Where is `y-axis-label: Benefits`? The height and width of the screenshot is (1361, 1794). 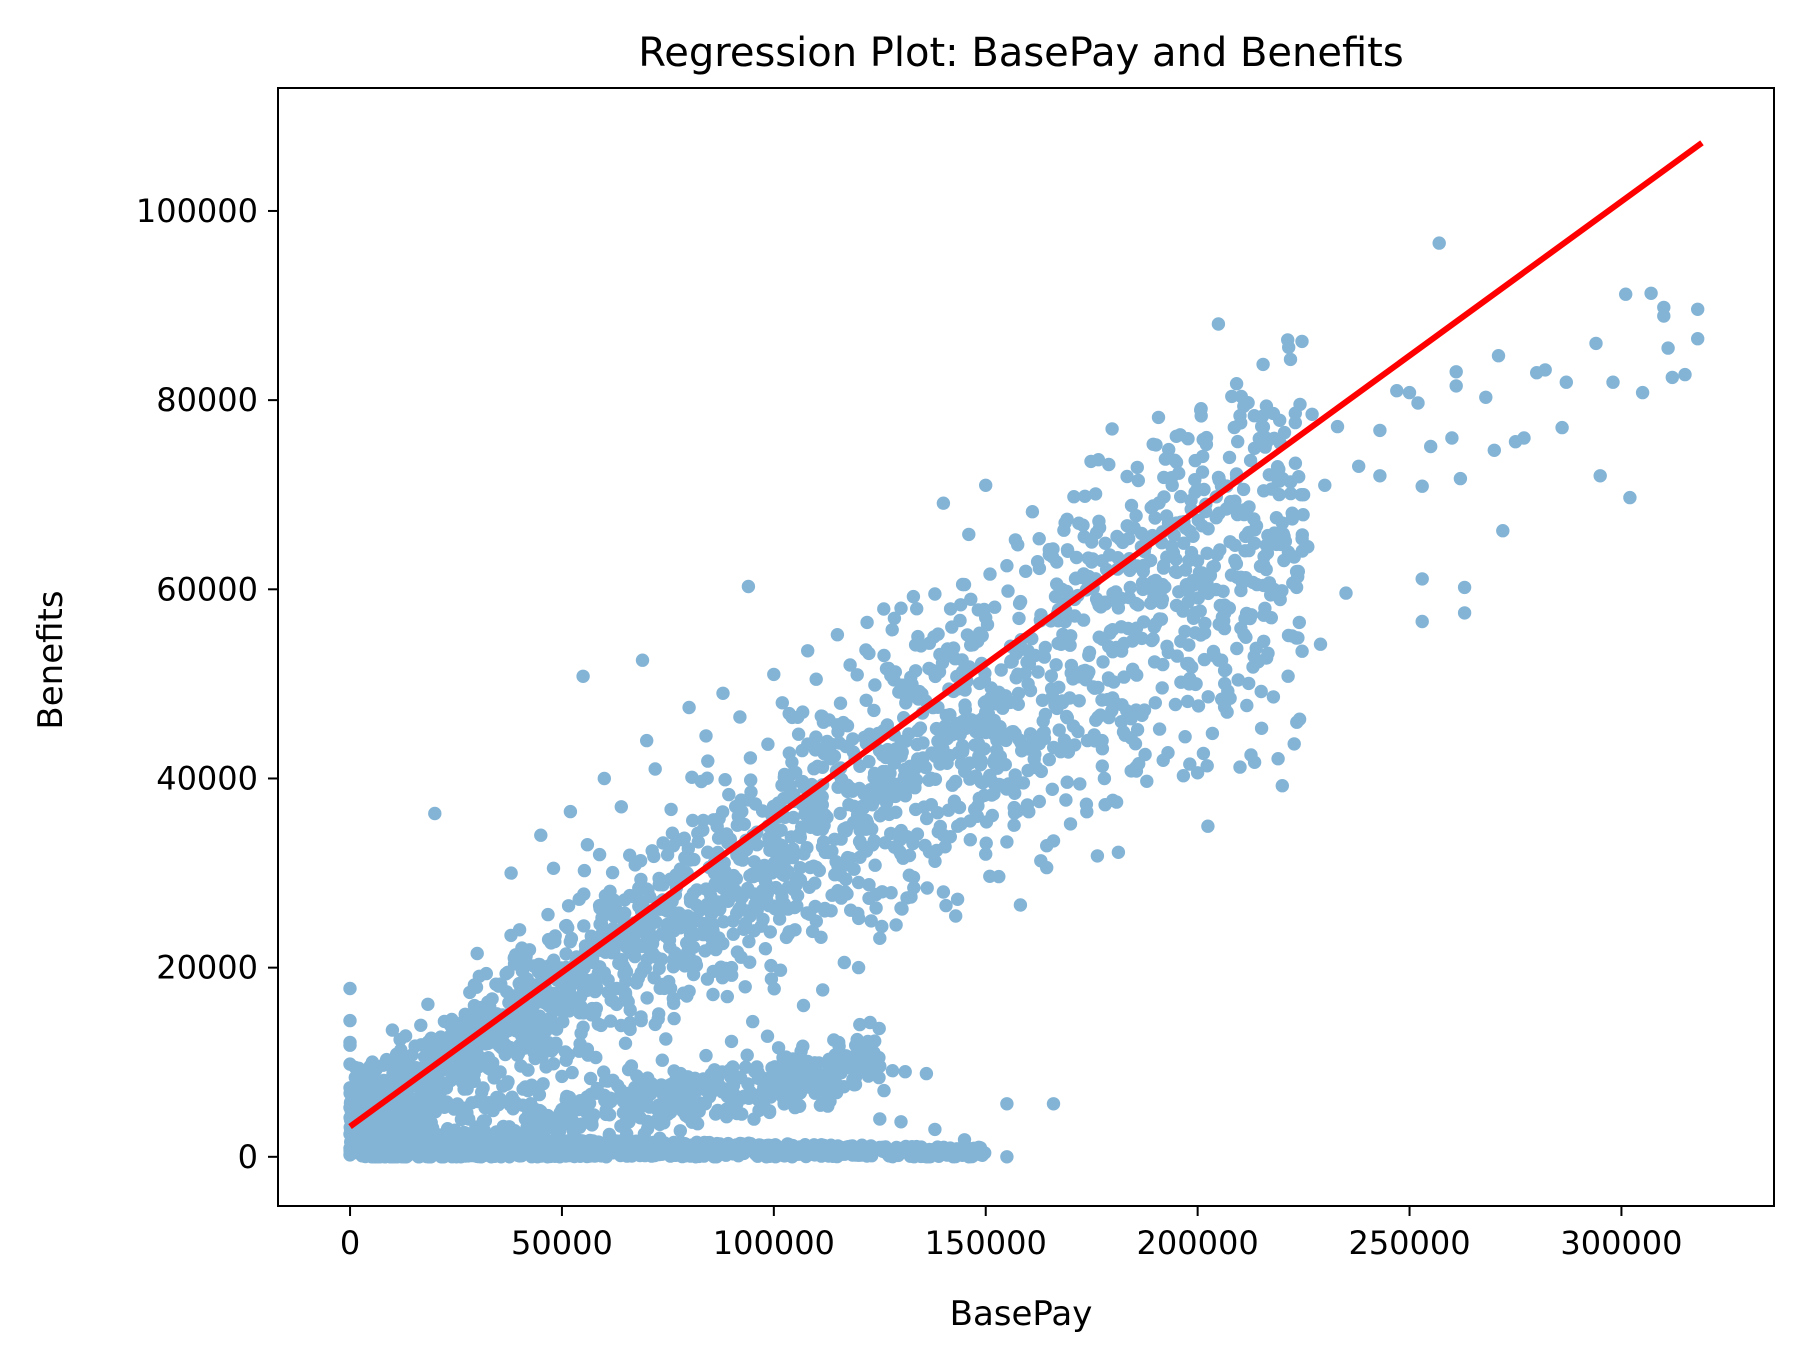
y-axis-label: Benefits is located at coordinates (51, 659).